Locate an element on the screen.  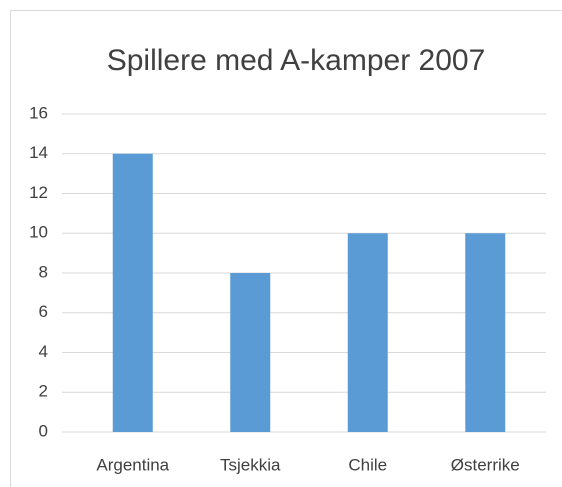
y-tick-label: 12 is located at coordinates (38, 192).